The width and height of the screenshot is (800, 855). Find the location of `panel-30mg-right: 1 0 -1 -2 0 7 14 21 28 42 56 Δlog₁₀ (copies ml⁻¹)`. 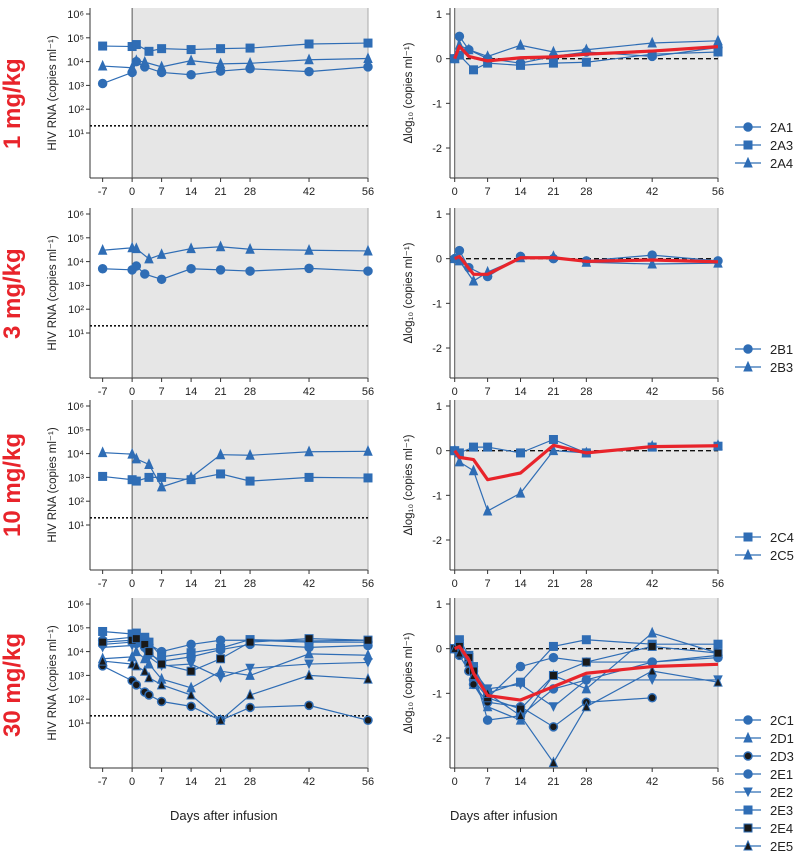

panel-30mg-right: 1 0 -1 -2 0 7 14 21 28 42 56 Δlog₁₀ (copies ml⁻¹) is located at coordinates (563, 693).